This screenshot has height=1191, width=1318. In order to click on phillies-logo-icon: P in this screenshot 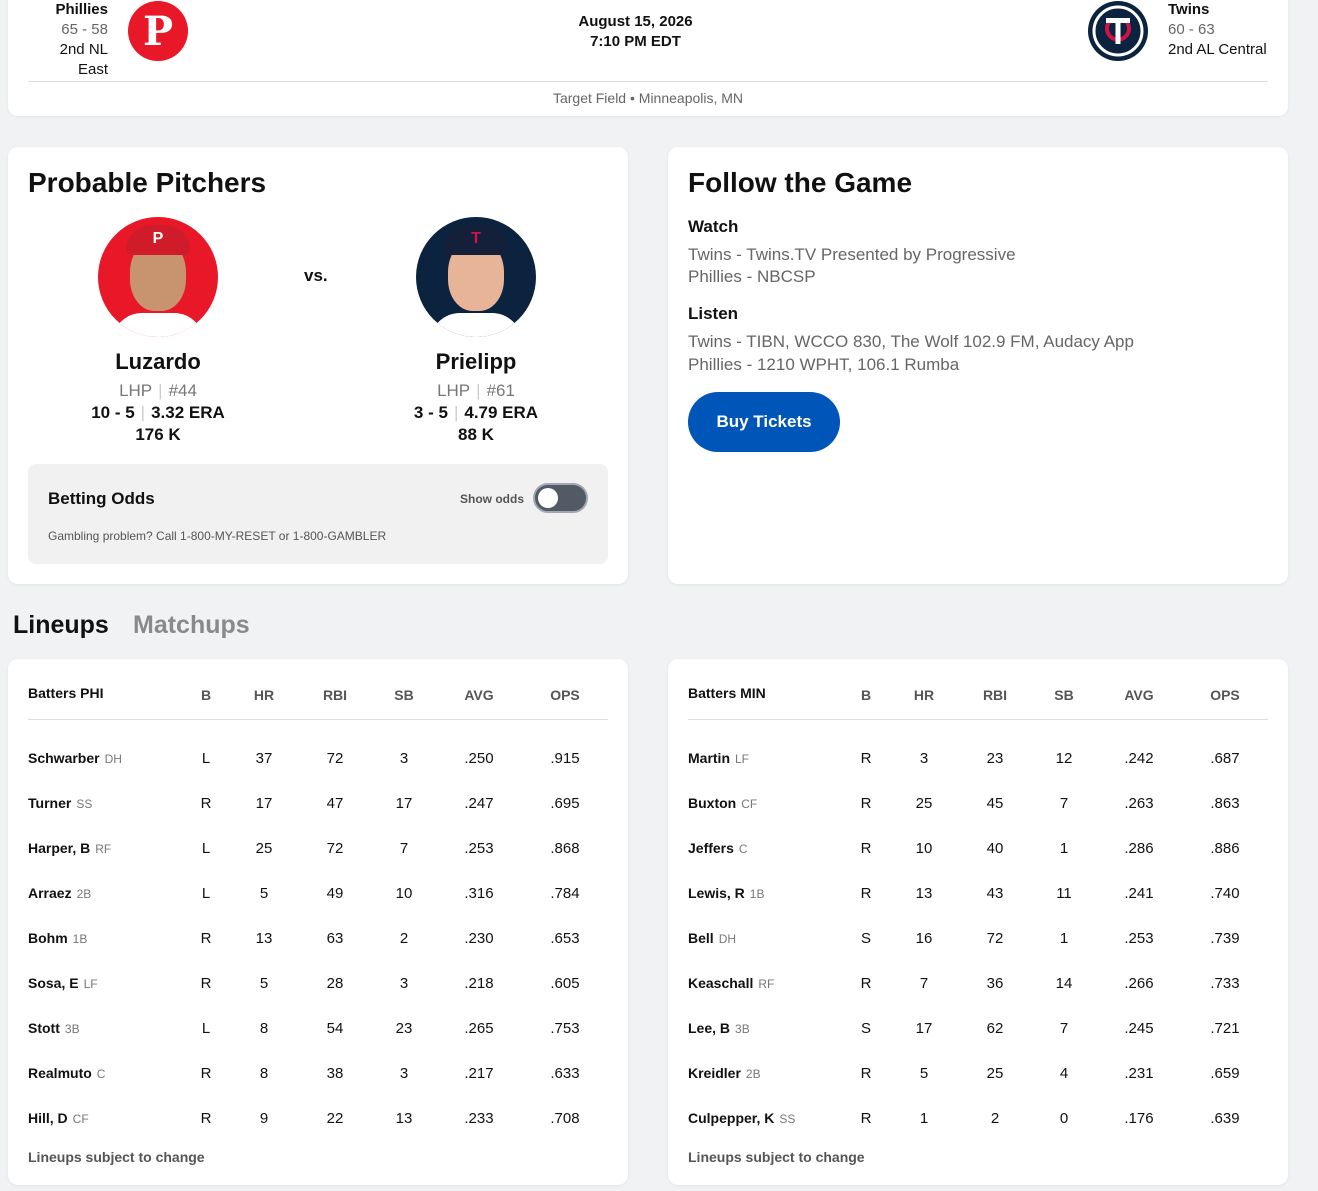, I will do `click(158, 31)`.